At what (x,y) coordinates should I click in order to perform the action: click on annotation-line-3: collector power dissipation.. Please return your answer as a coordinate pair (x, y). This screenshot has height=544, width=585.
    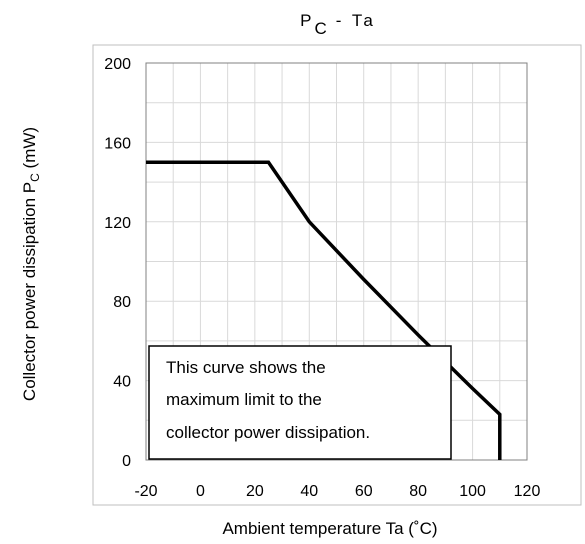
    Looking at the image, I should click on (268, 432).